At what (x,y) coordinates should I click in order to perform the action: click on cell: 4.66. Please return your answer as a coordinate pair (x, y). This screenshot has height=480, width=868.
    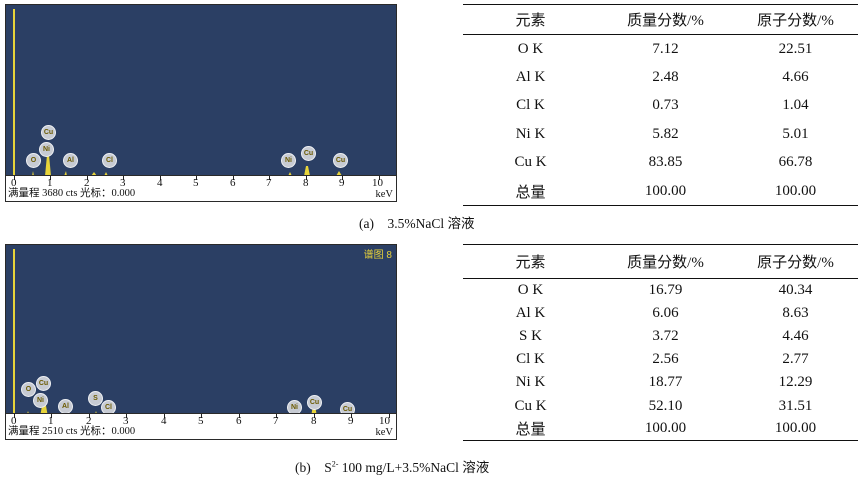
    Looking at the image, I should click on (795, 76).